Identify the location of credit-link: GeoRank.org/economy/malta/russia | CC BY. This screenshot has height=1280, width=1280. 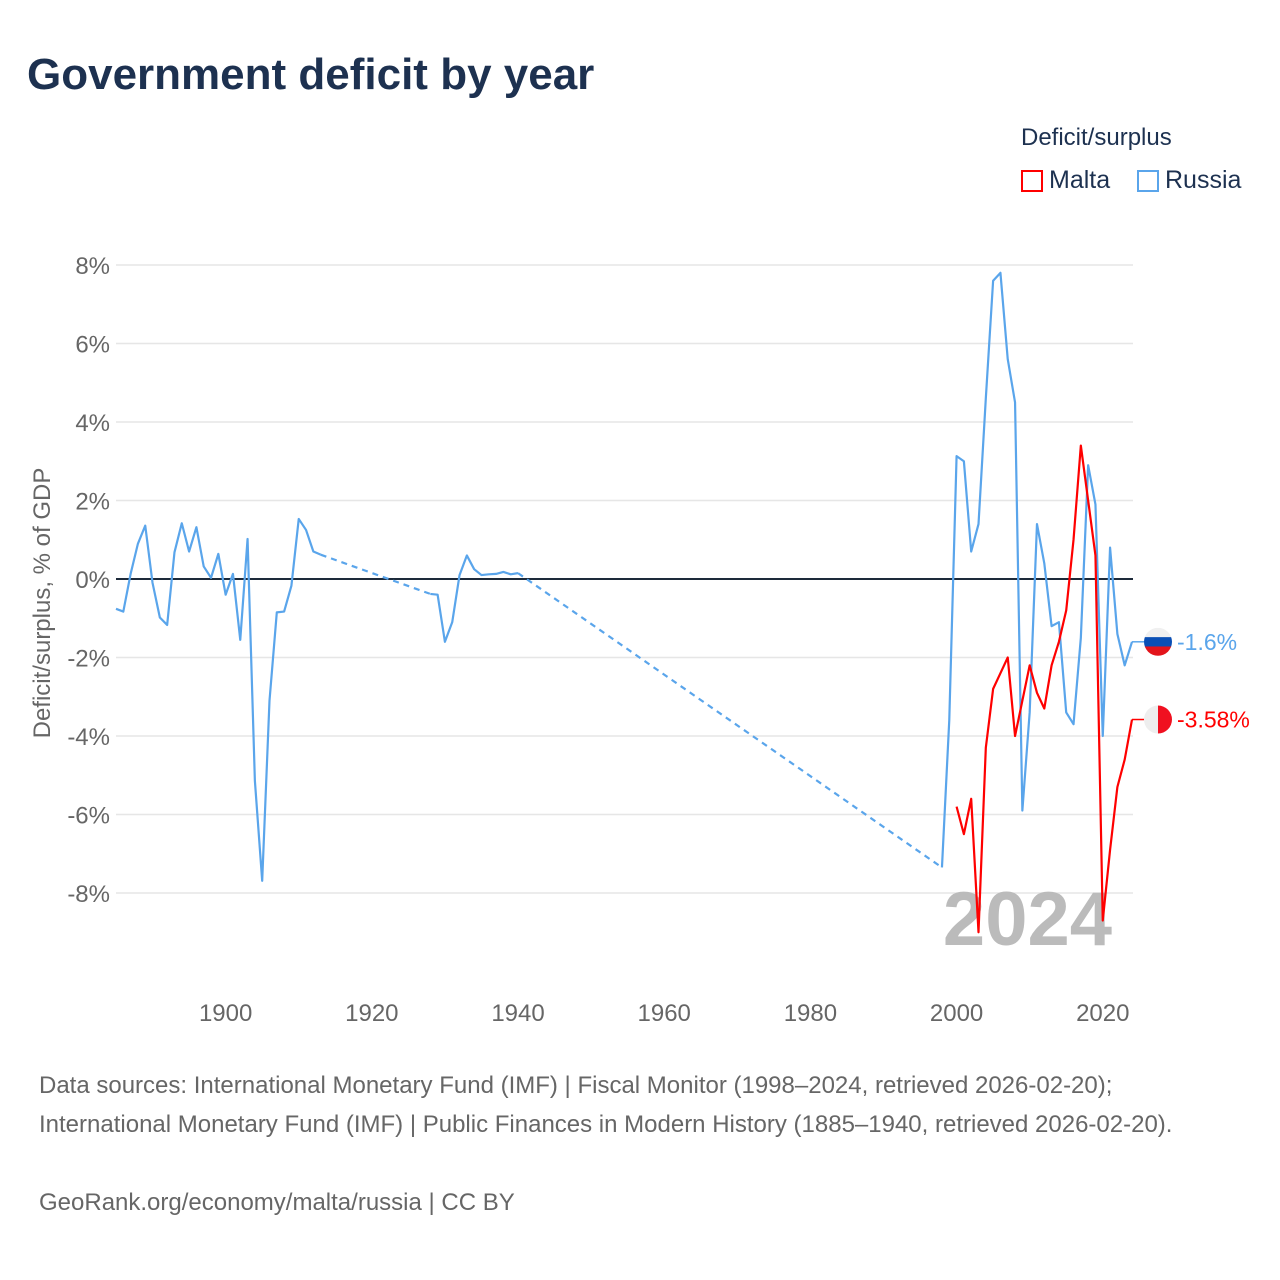
(277, 1202).